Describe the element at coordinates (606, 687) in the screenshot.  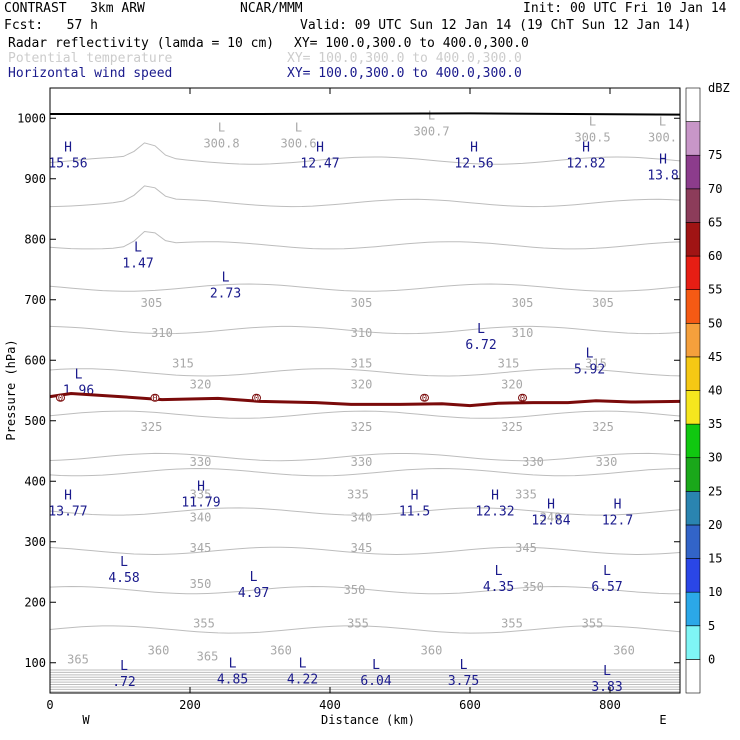
I see `wind-extremum-value: 3.83` at that location.